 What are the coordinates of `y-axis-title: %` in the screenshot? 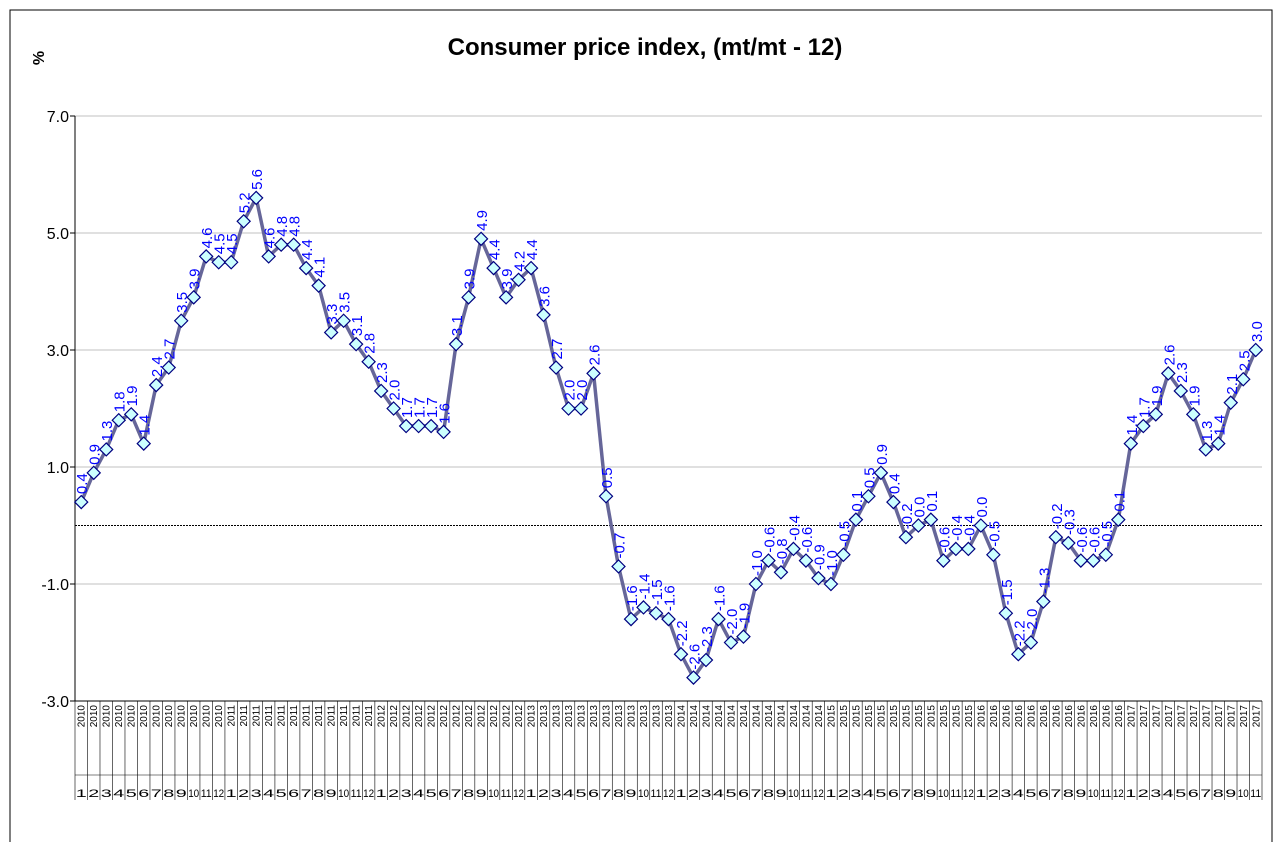 It's located at (39, 58).